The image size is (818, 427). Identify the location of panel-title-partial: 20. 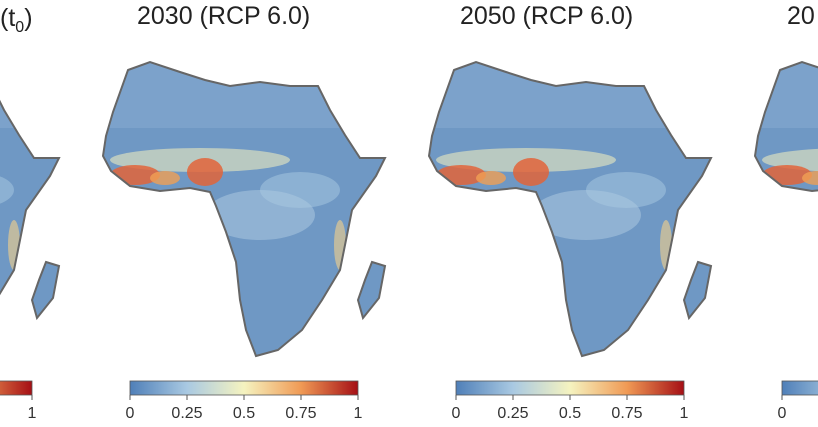
(801, 16).